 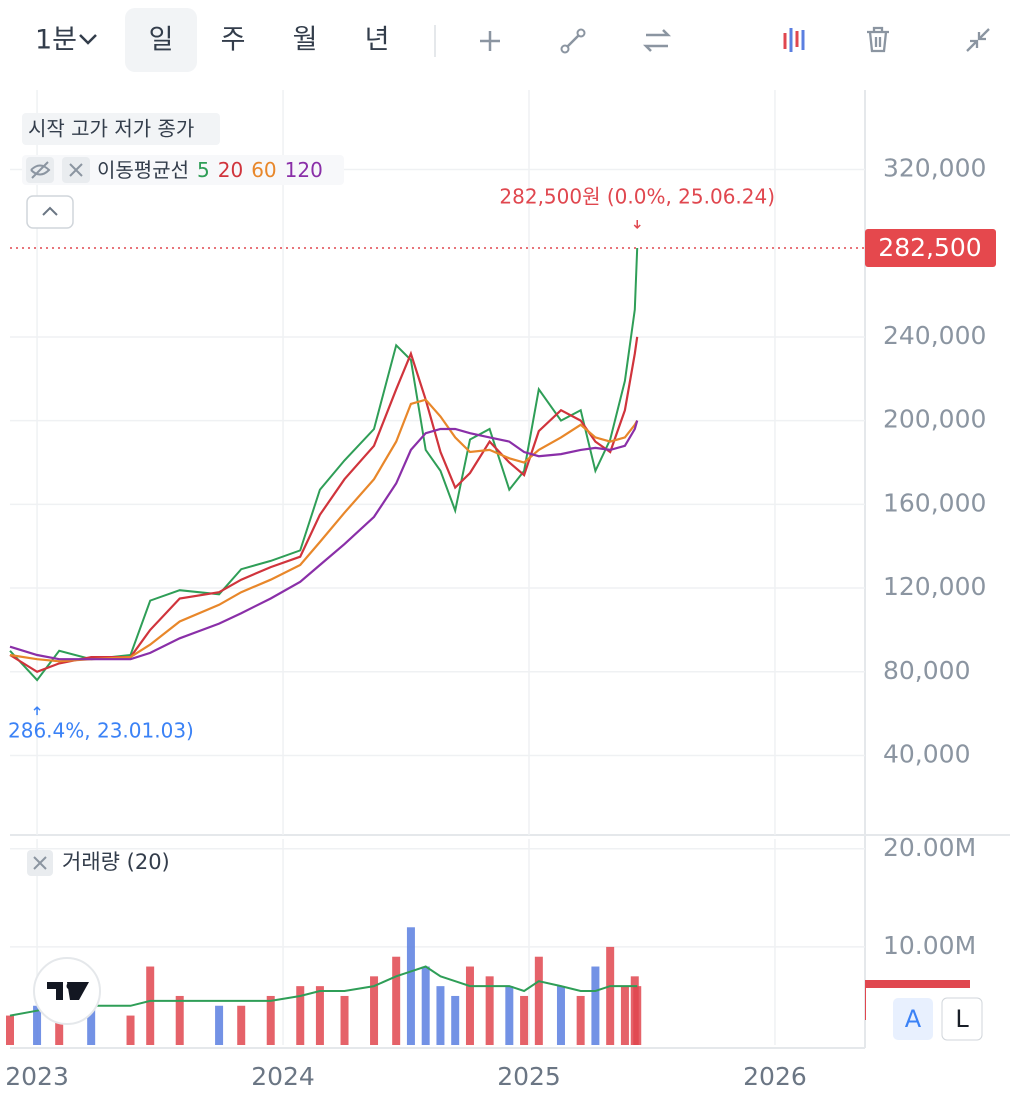 I want to click on y-tick-label: 200,000, so click(x=934, y=419).